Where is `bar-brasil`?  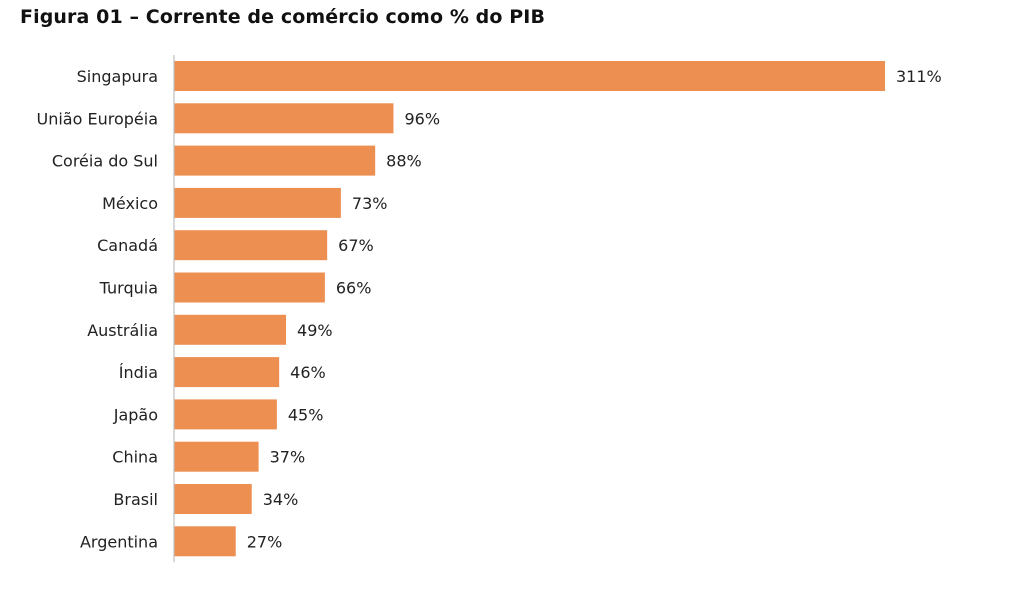 bar-brasil is located at coordinates (213, 499).